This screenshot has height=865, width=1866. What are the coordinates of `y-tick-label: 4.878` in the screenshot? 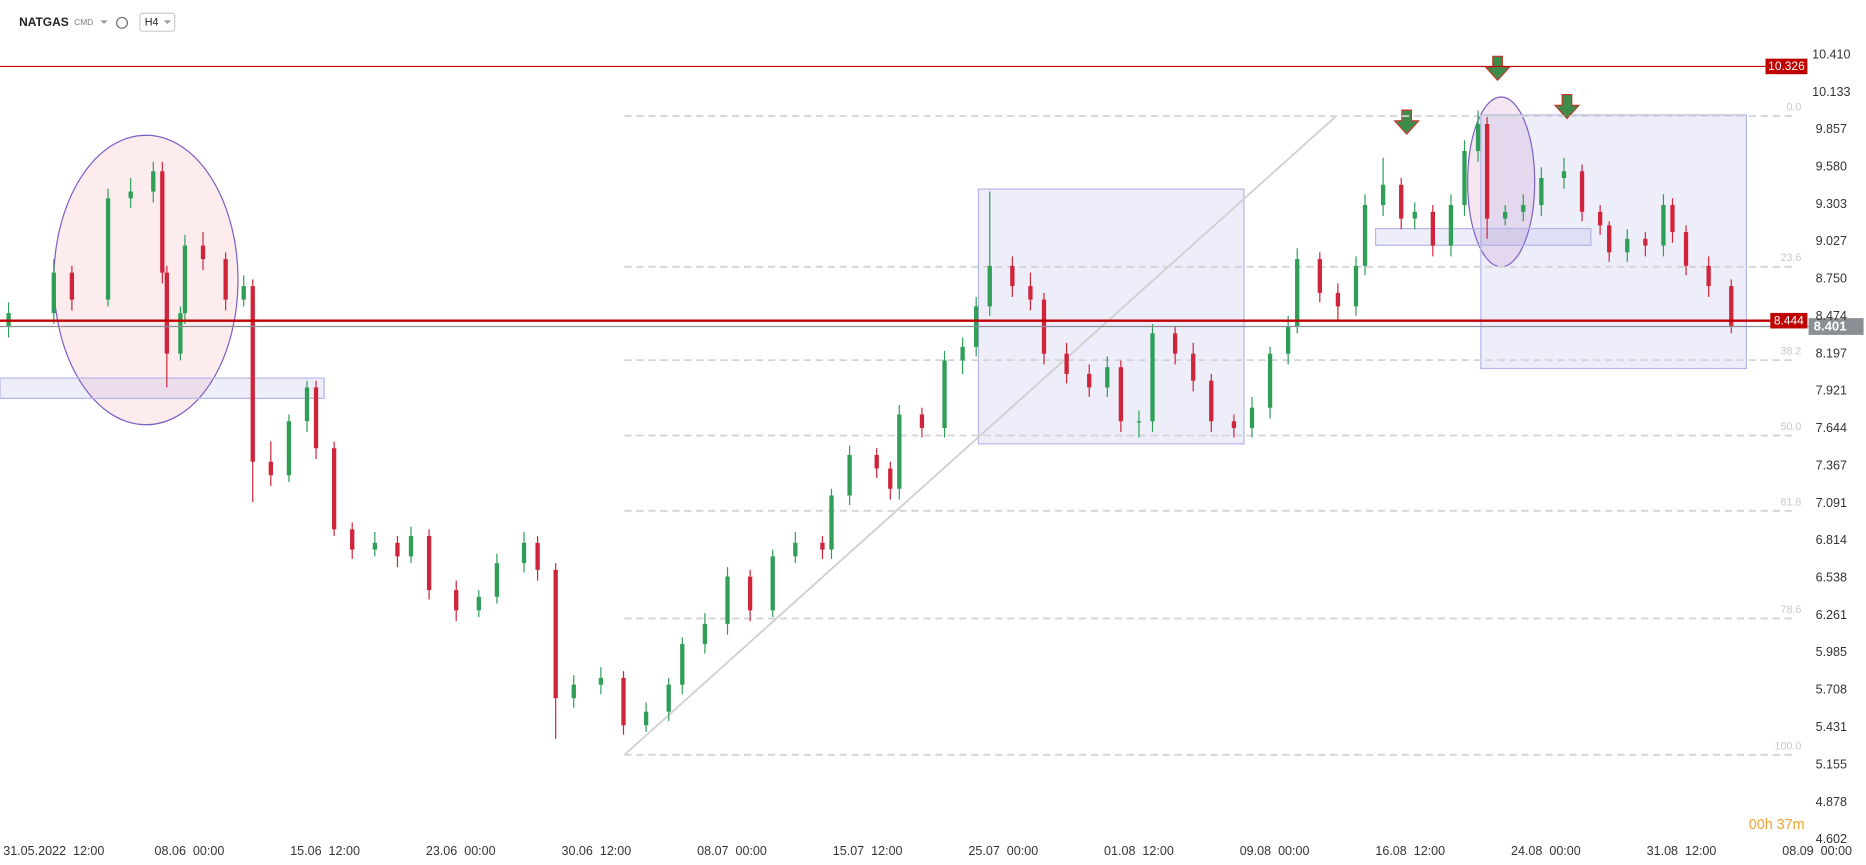 It's located at (1831, 802).